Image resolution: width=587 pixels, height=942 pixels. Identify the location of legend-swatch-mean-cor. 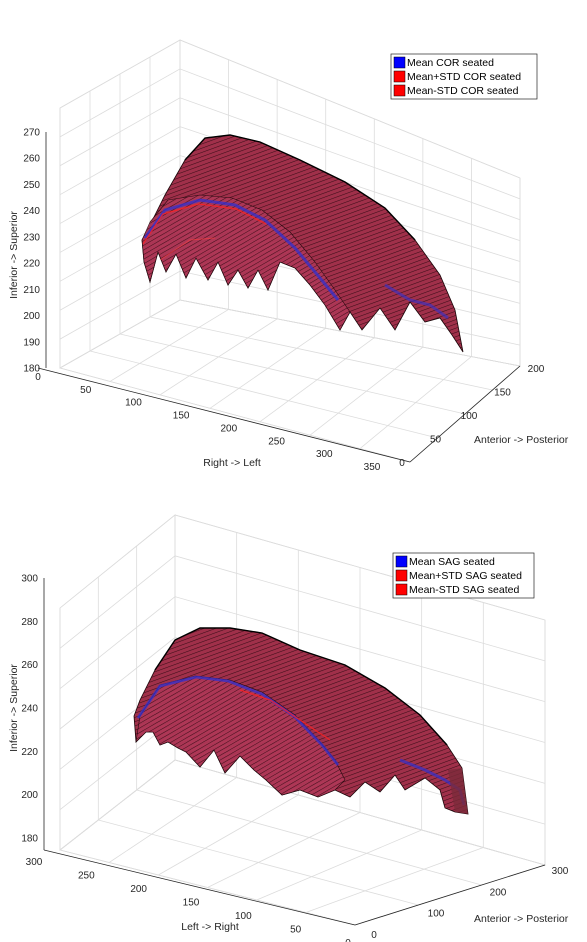
(399, 62).